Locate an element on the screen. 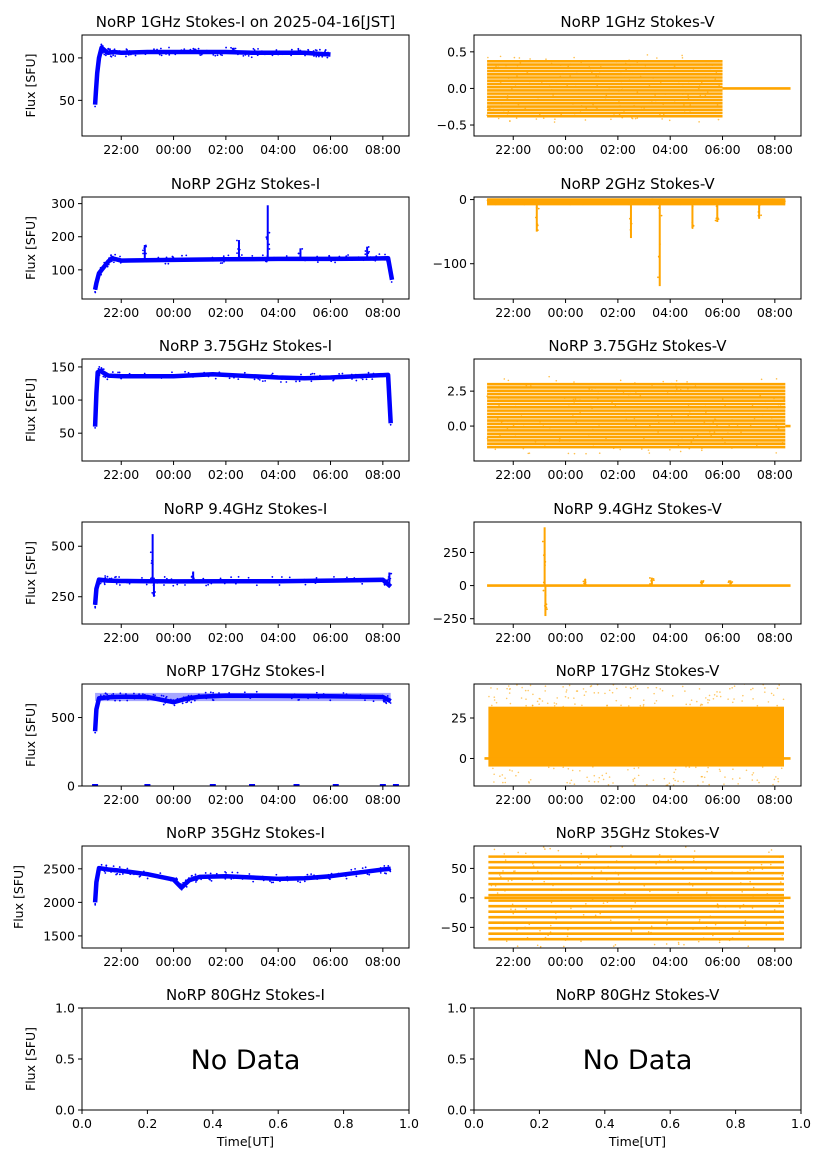 This screenshot has width=827, height=1169. axes-frame is located at coordinates (637, 410).